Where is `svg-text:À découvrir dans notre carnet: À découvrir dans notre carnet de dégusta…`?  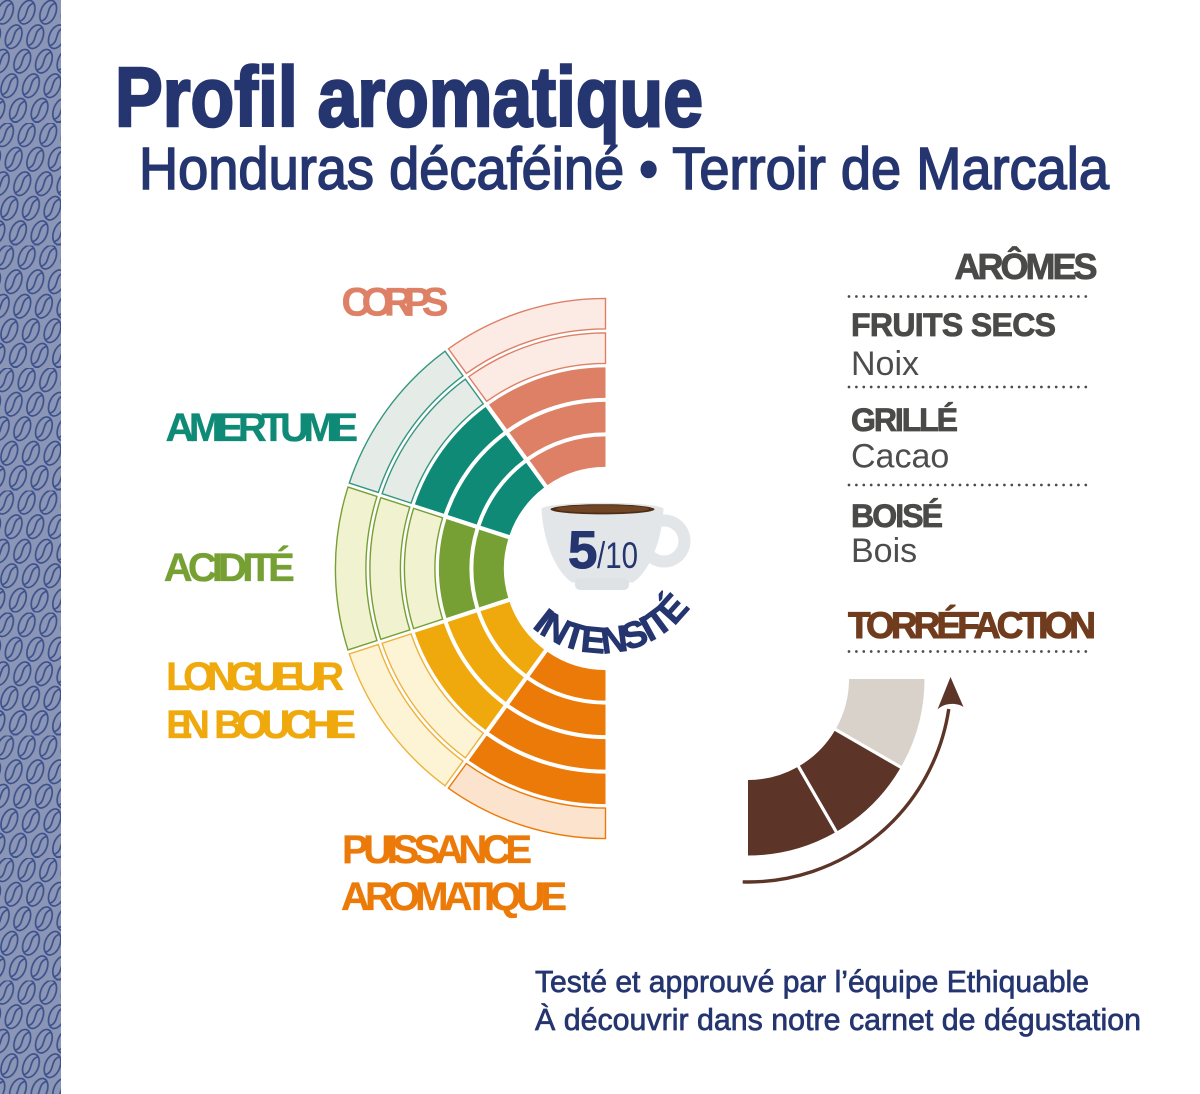
svg-text:À découvrir dans notre carnet: À découvrir dans notre carnet de dégusta… is located at coordinates (838, 1019).